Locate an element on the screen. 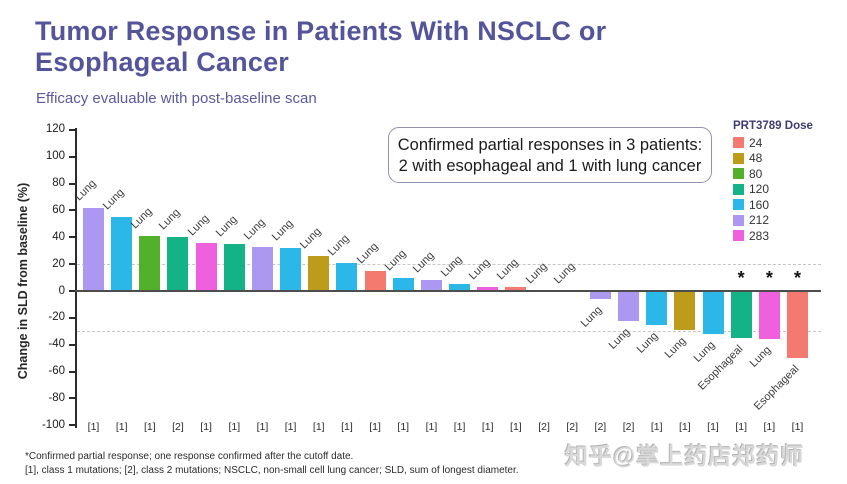 This screenshot has width=847, height=484. zero-baseline is located at coordinates (448, 291).